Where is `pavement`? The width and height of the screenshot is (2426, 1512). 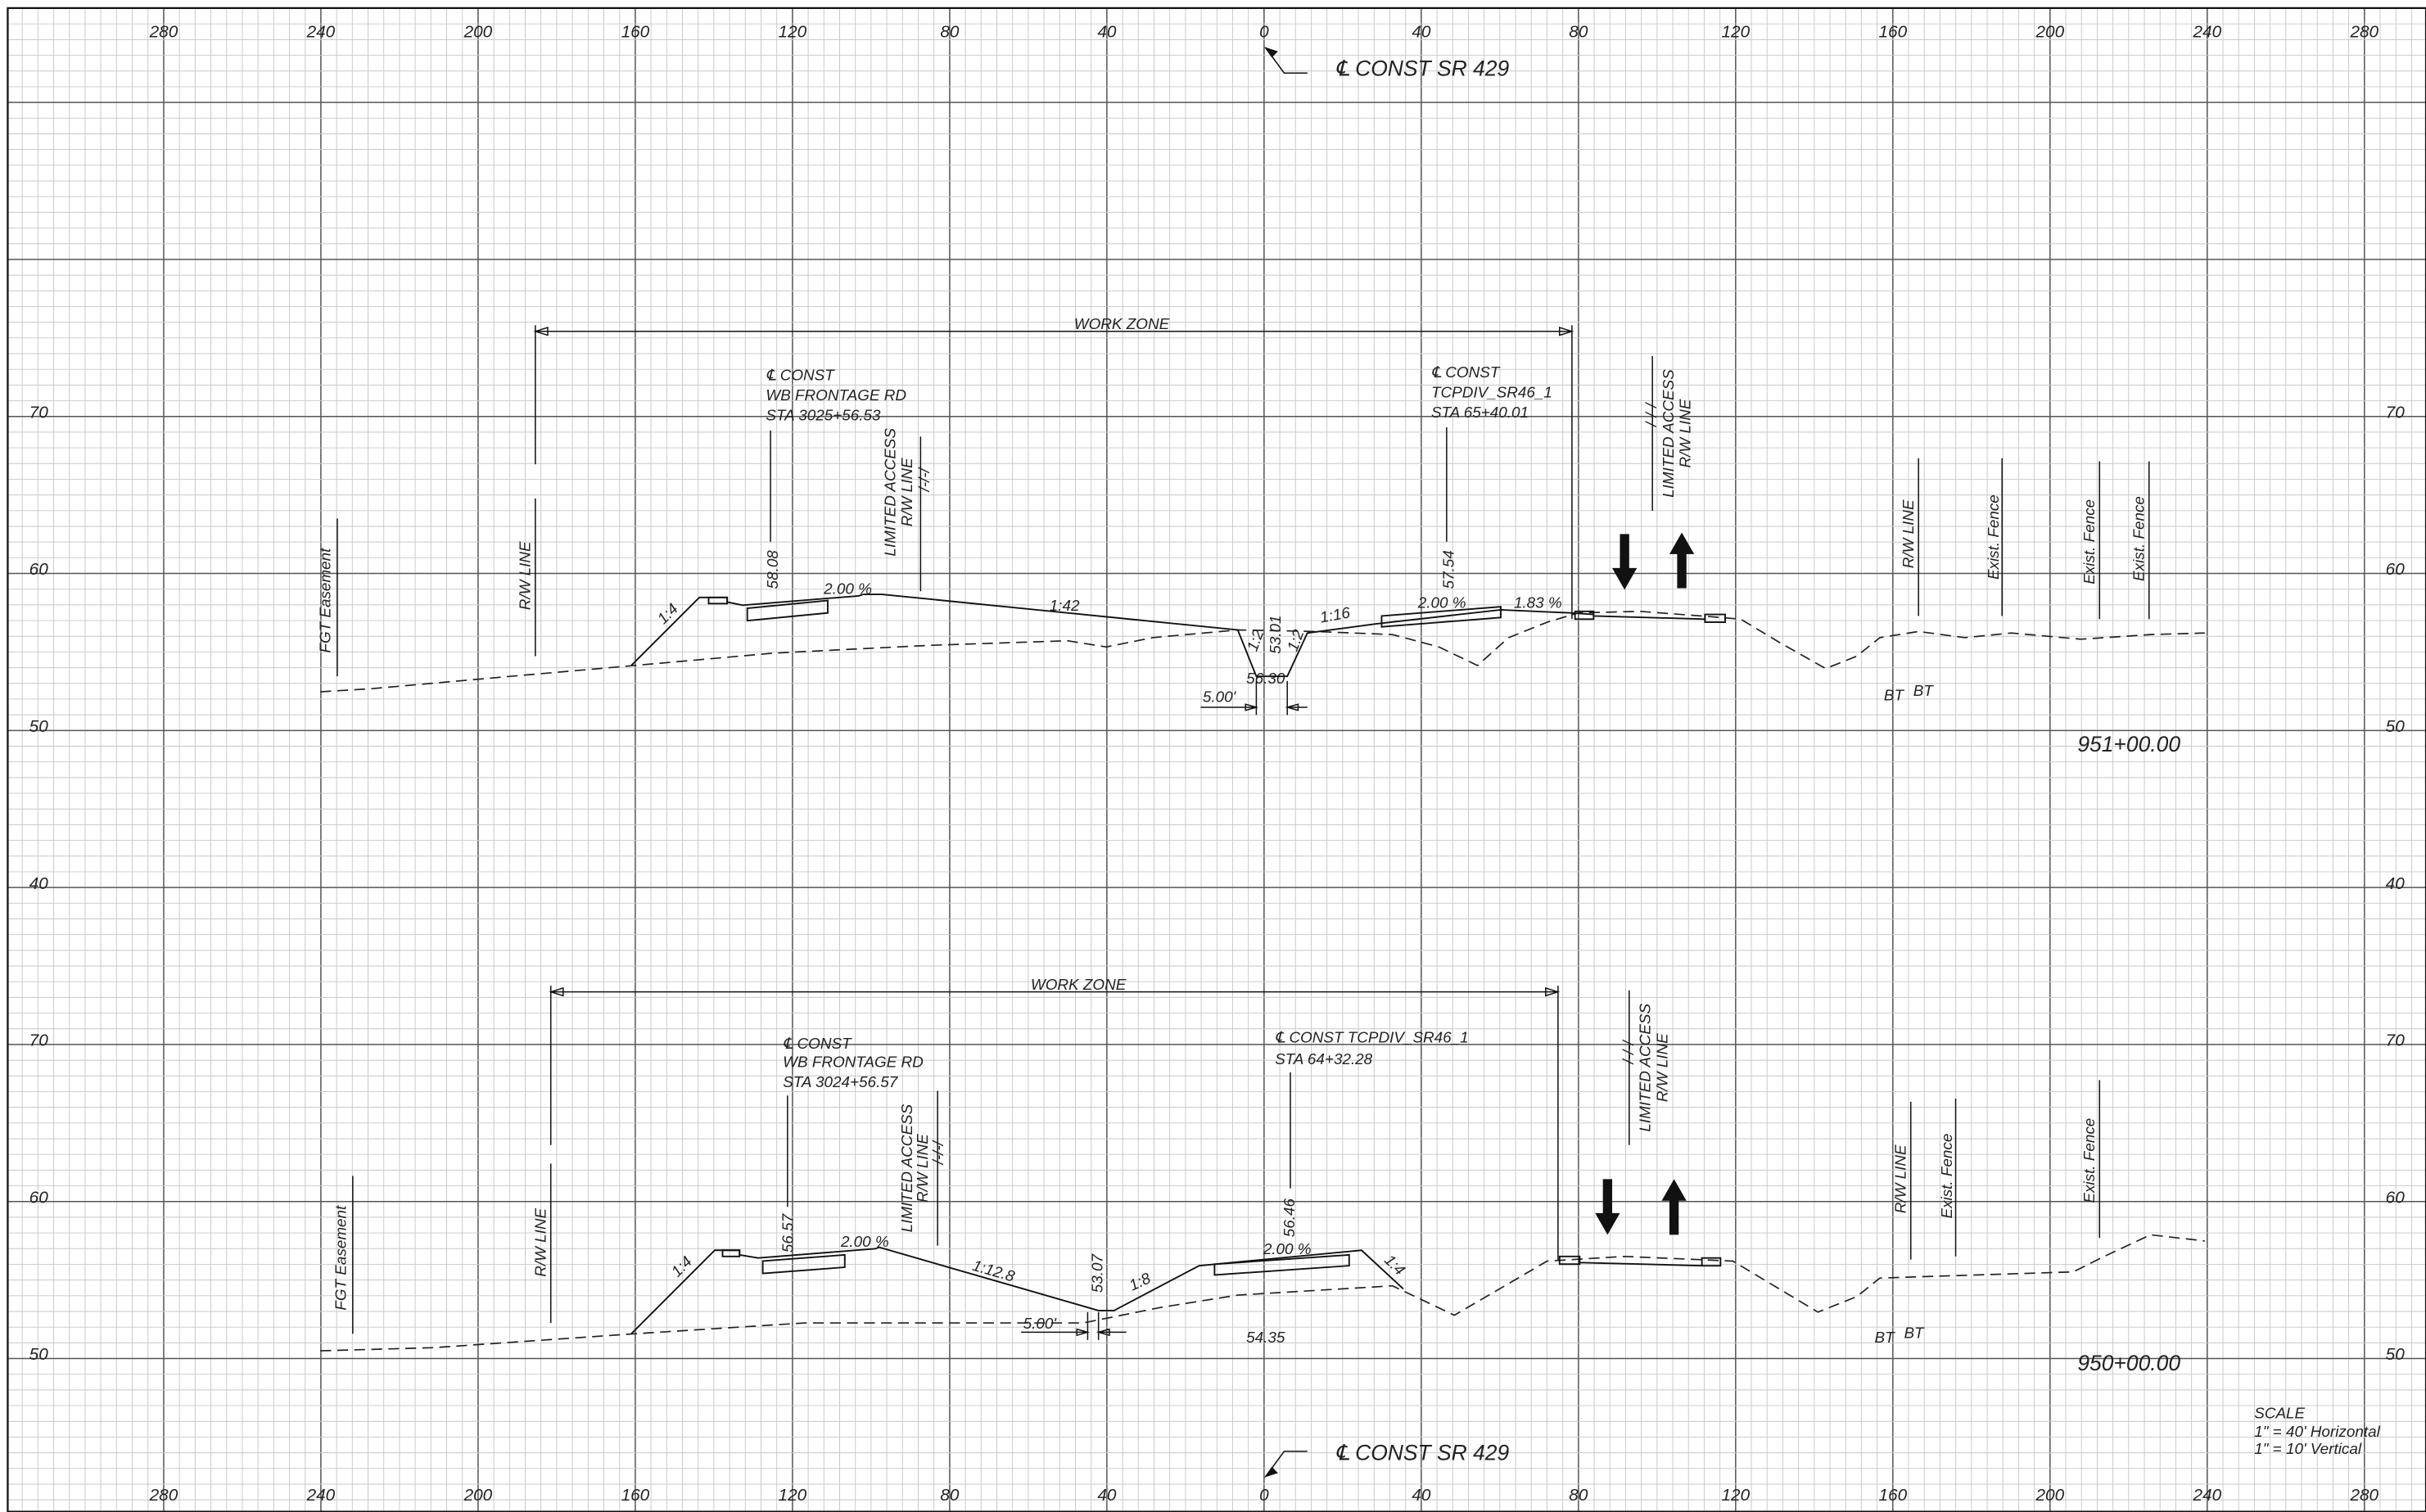
pavement is located at coordinates (1216, 612).